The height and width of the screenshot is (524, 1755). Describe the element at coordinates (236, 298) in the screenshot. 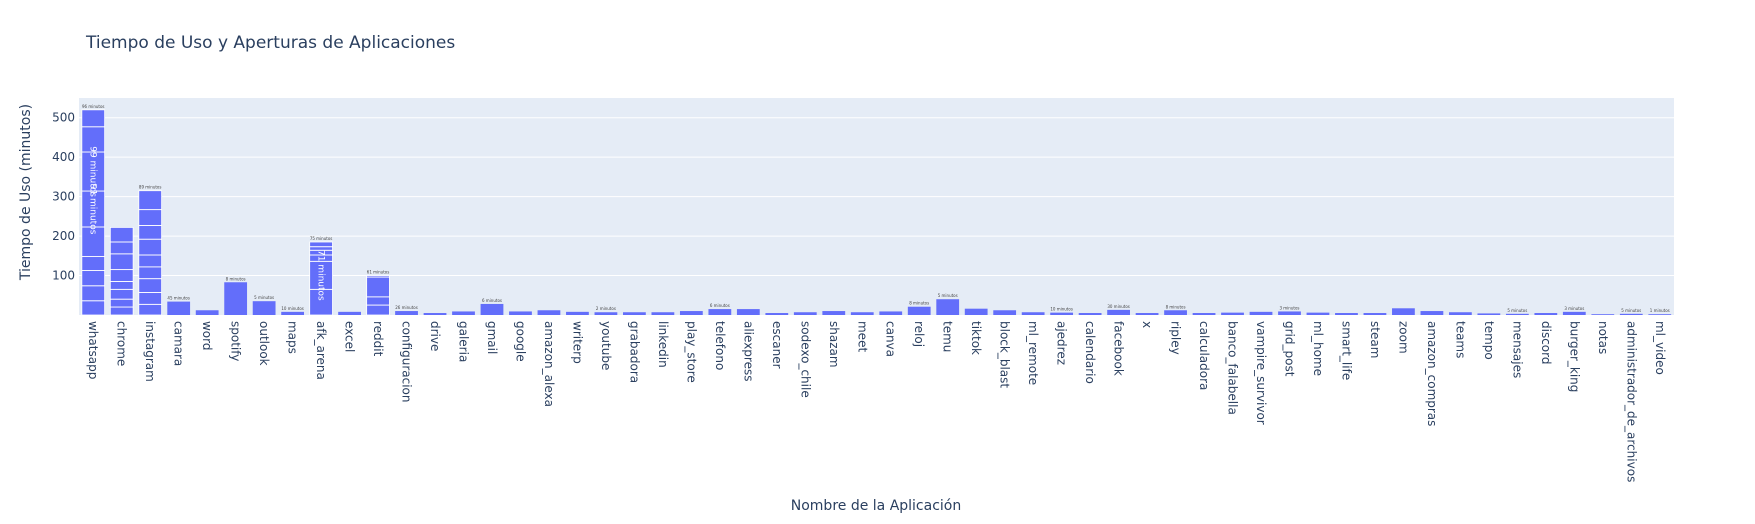

I see `bar-spotify` at that location.